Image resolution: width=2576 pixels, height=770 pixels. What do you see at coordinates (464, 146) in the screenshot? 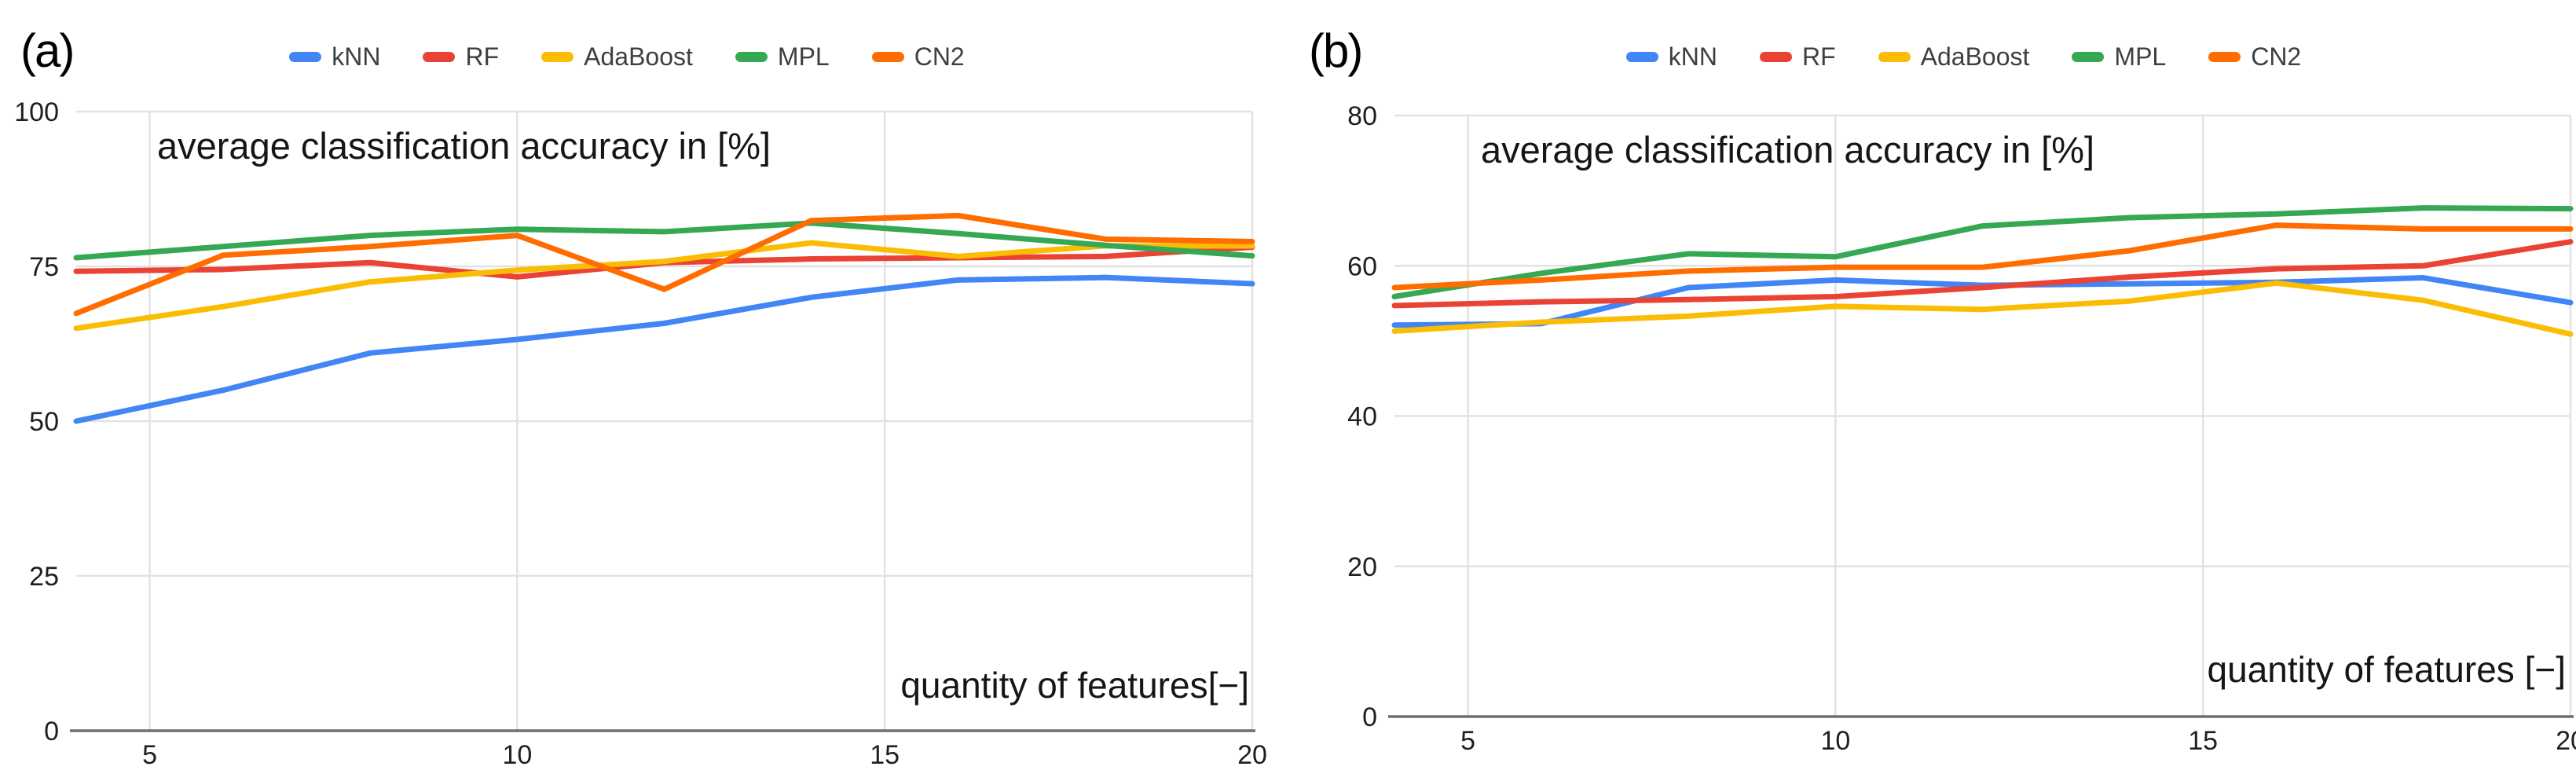
I see `chart-title-a: average classification accuracy in [%]` at bounding box center [464, 146].